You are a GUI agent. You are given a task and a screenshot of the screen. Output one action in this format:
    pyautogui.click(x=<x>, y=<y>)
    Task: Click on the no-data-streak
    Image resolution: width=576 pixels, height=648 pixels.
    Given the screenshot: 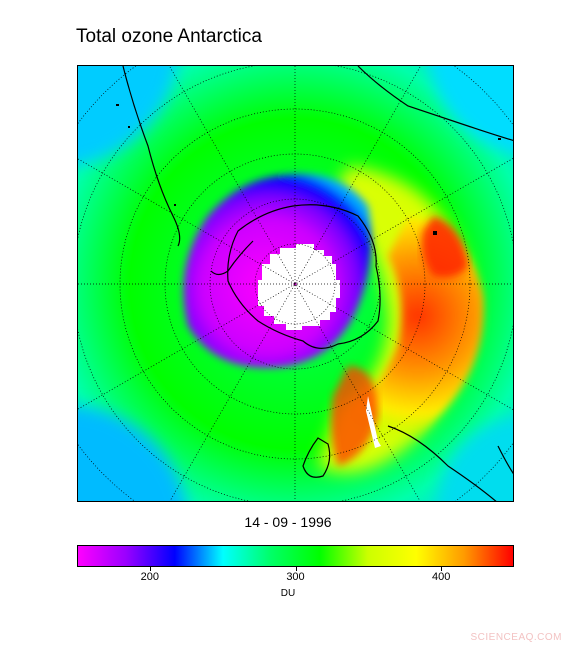 What is the action you would take?
    pyautogui.click(x=373, y=422)
    